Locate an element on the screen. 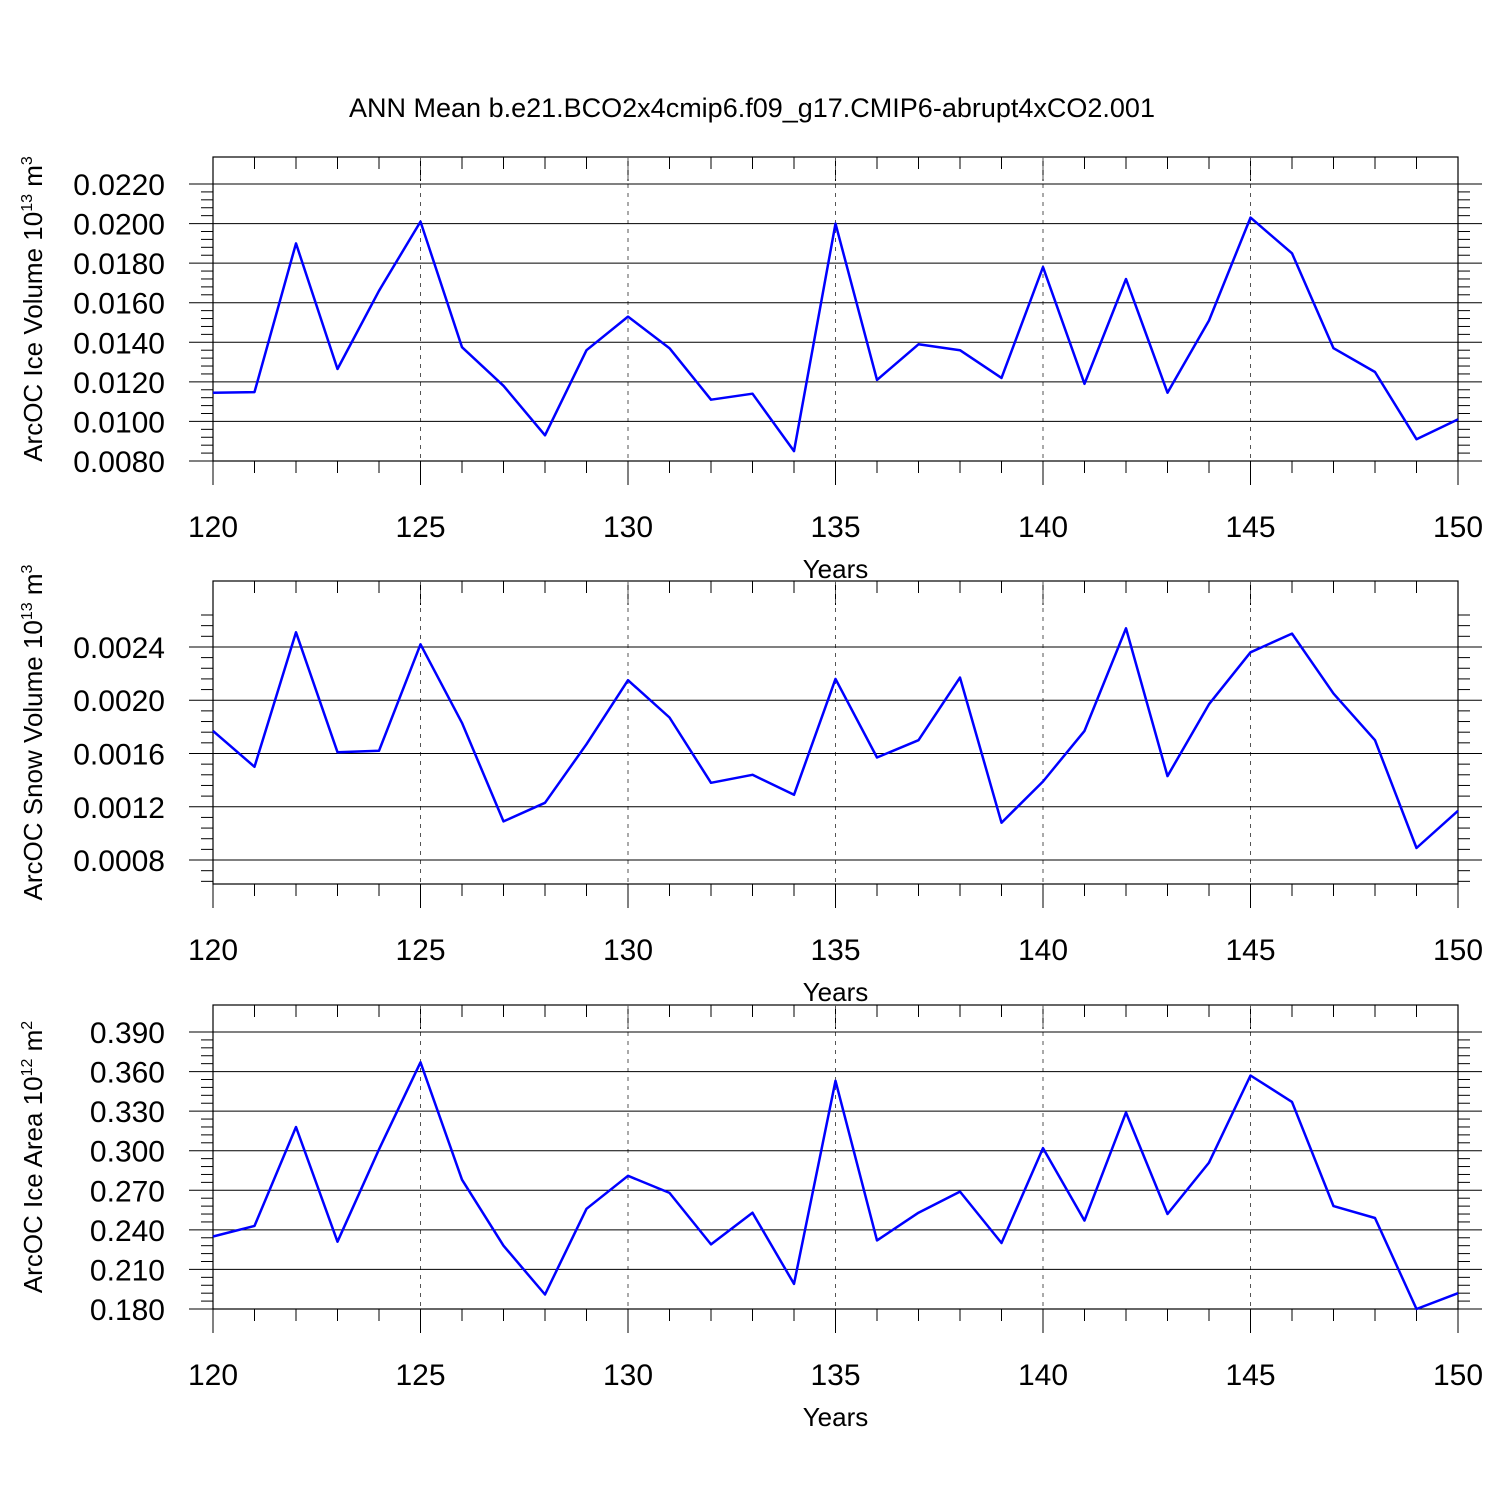 This screenshot has height=1500, width=1500. y-tick-label: 0.360 is located at coordinates (127, 1073).